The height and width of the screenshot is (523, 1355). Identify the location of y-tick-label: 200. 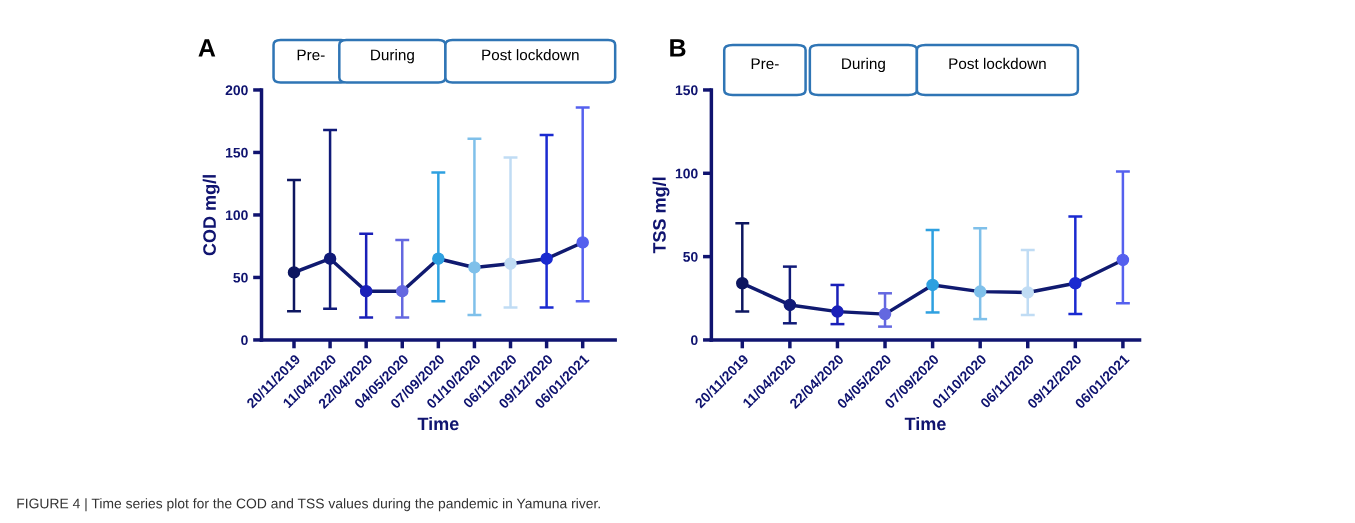
(236, 90).